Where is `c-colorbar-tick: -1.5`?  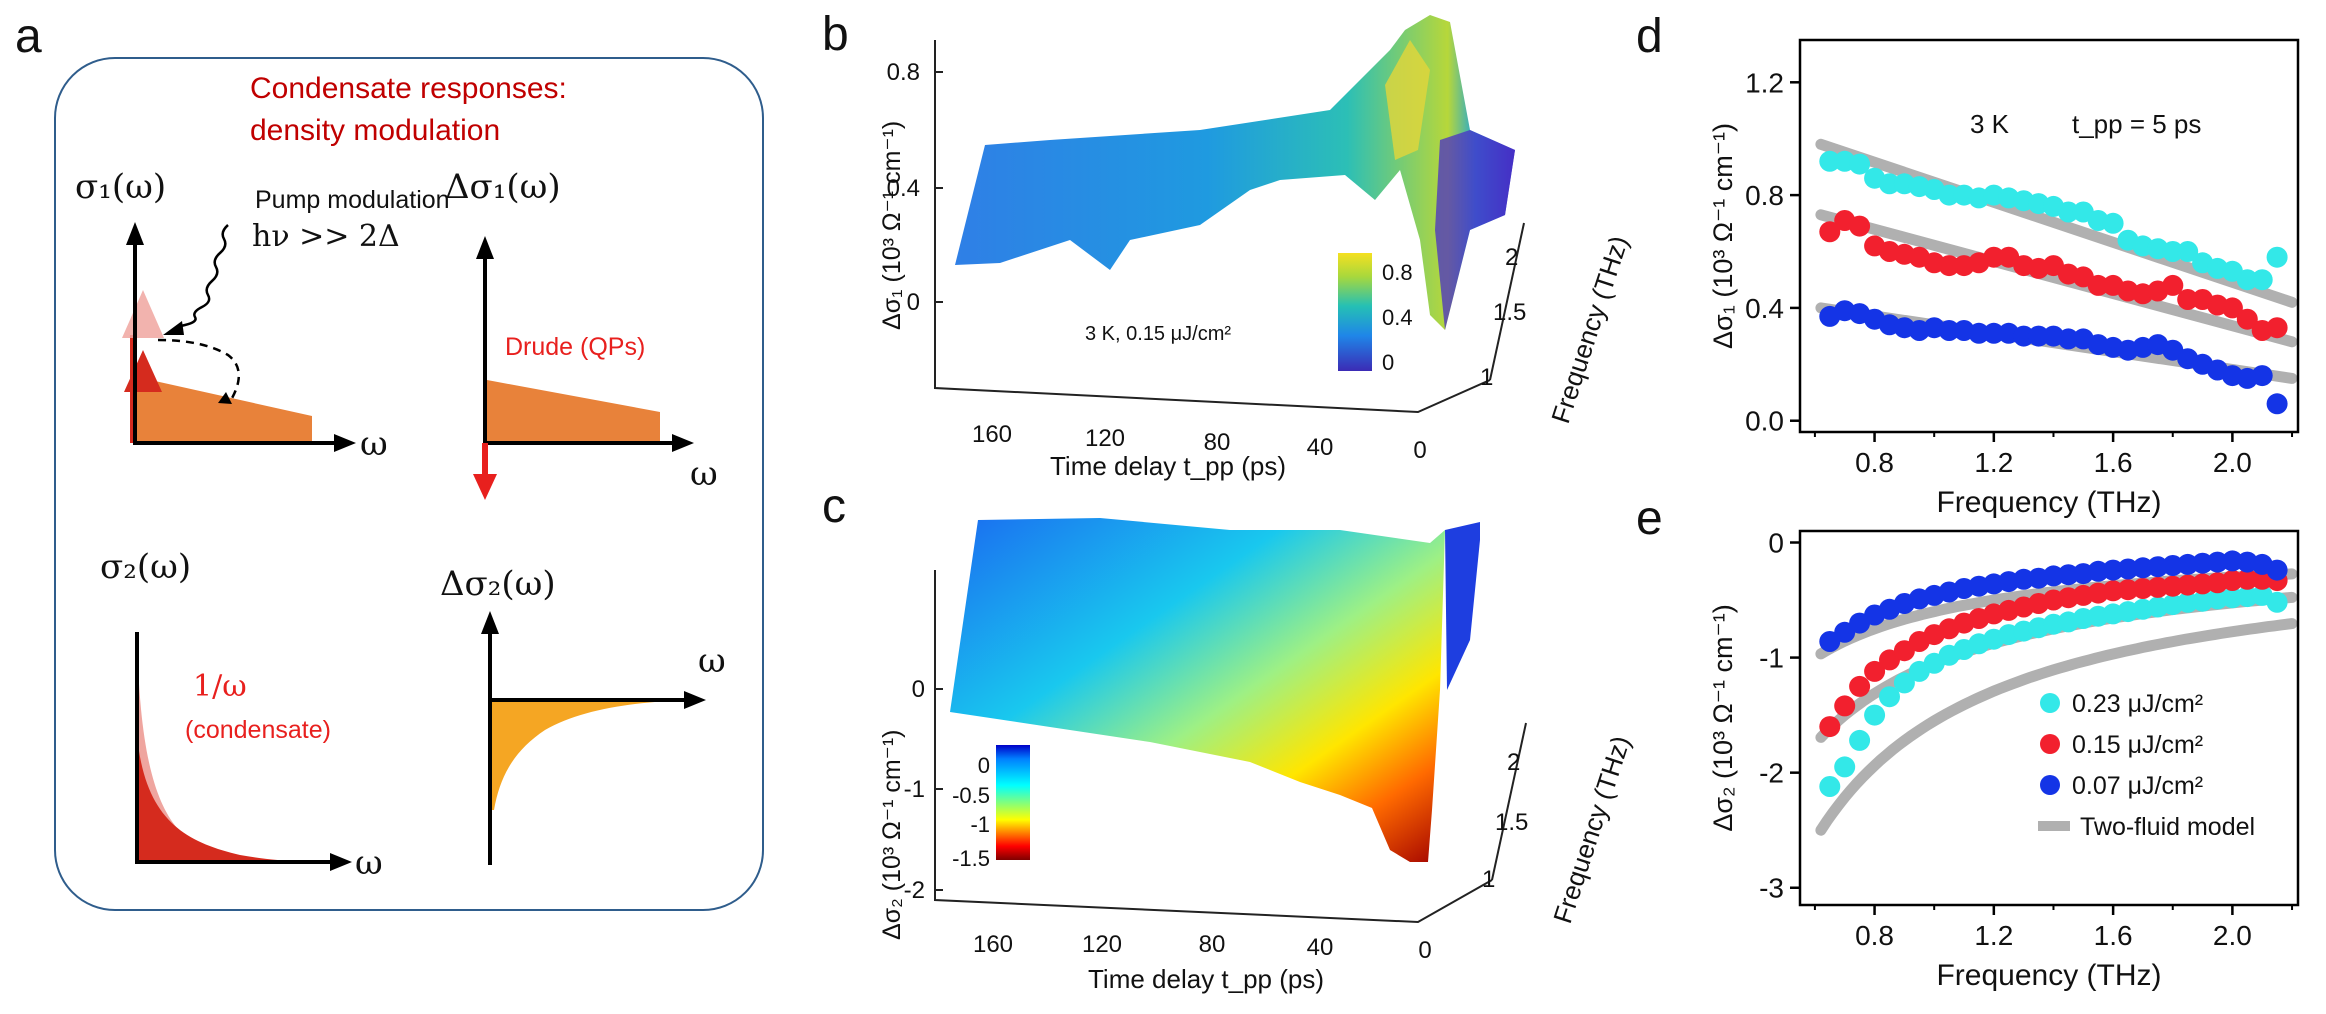 c-colorbar-tick: -1.5 is located at coordinates (971, 858).